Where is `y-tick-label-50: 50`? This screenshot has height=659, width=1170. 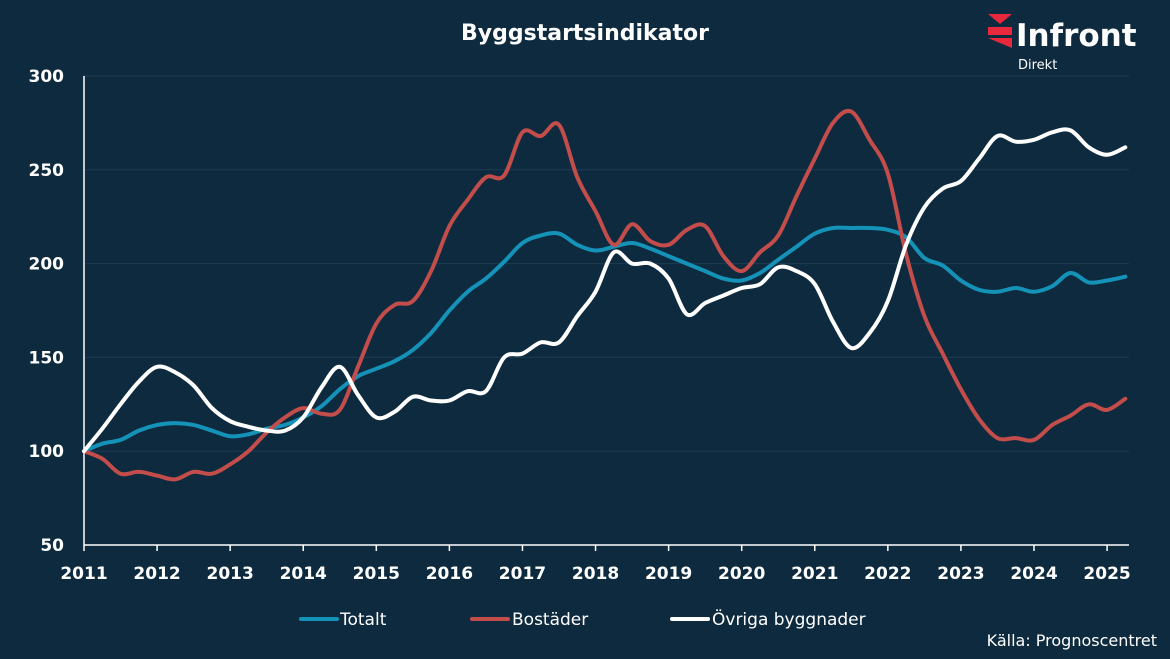
y-tick-label-50: 50 is located at coordinates (52, 546).